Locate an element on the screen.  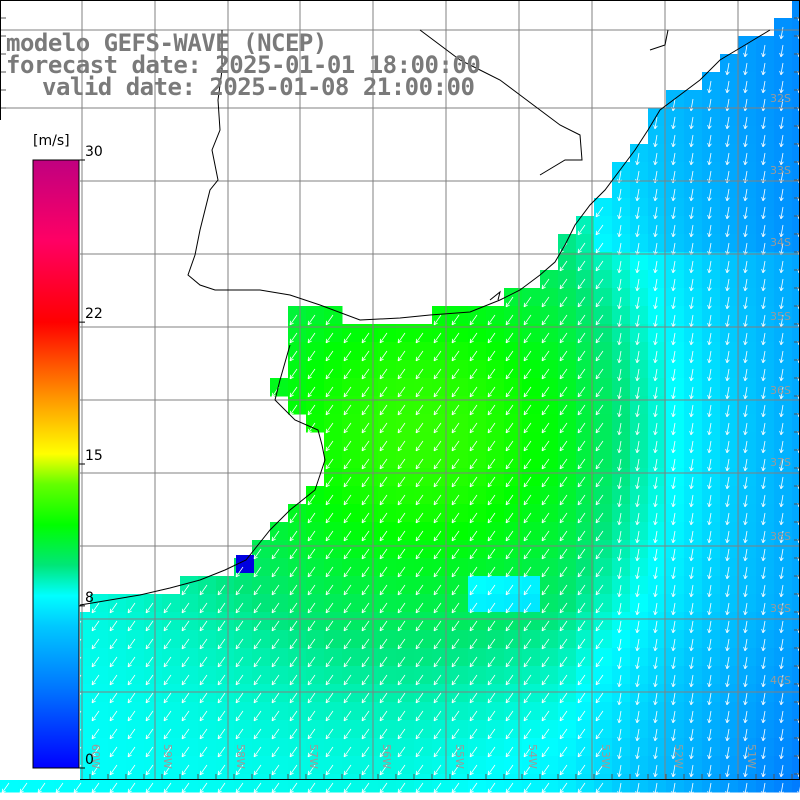
longitude-label: 57W is located at coordinates (313, 756).